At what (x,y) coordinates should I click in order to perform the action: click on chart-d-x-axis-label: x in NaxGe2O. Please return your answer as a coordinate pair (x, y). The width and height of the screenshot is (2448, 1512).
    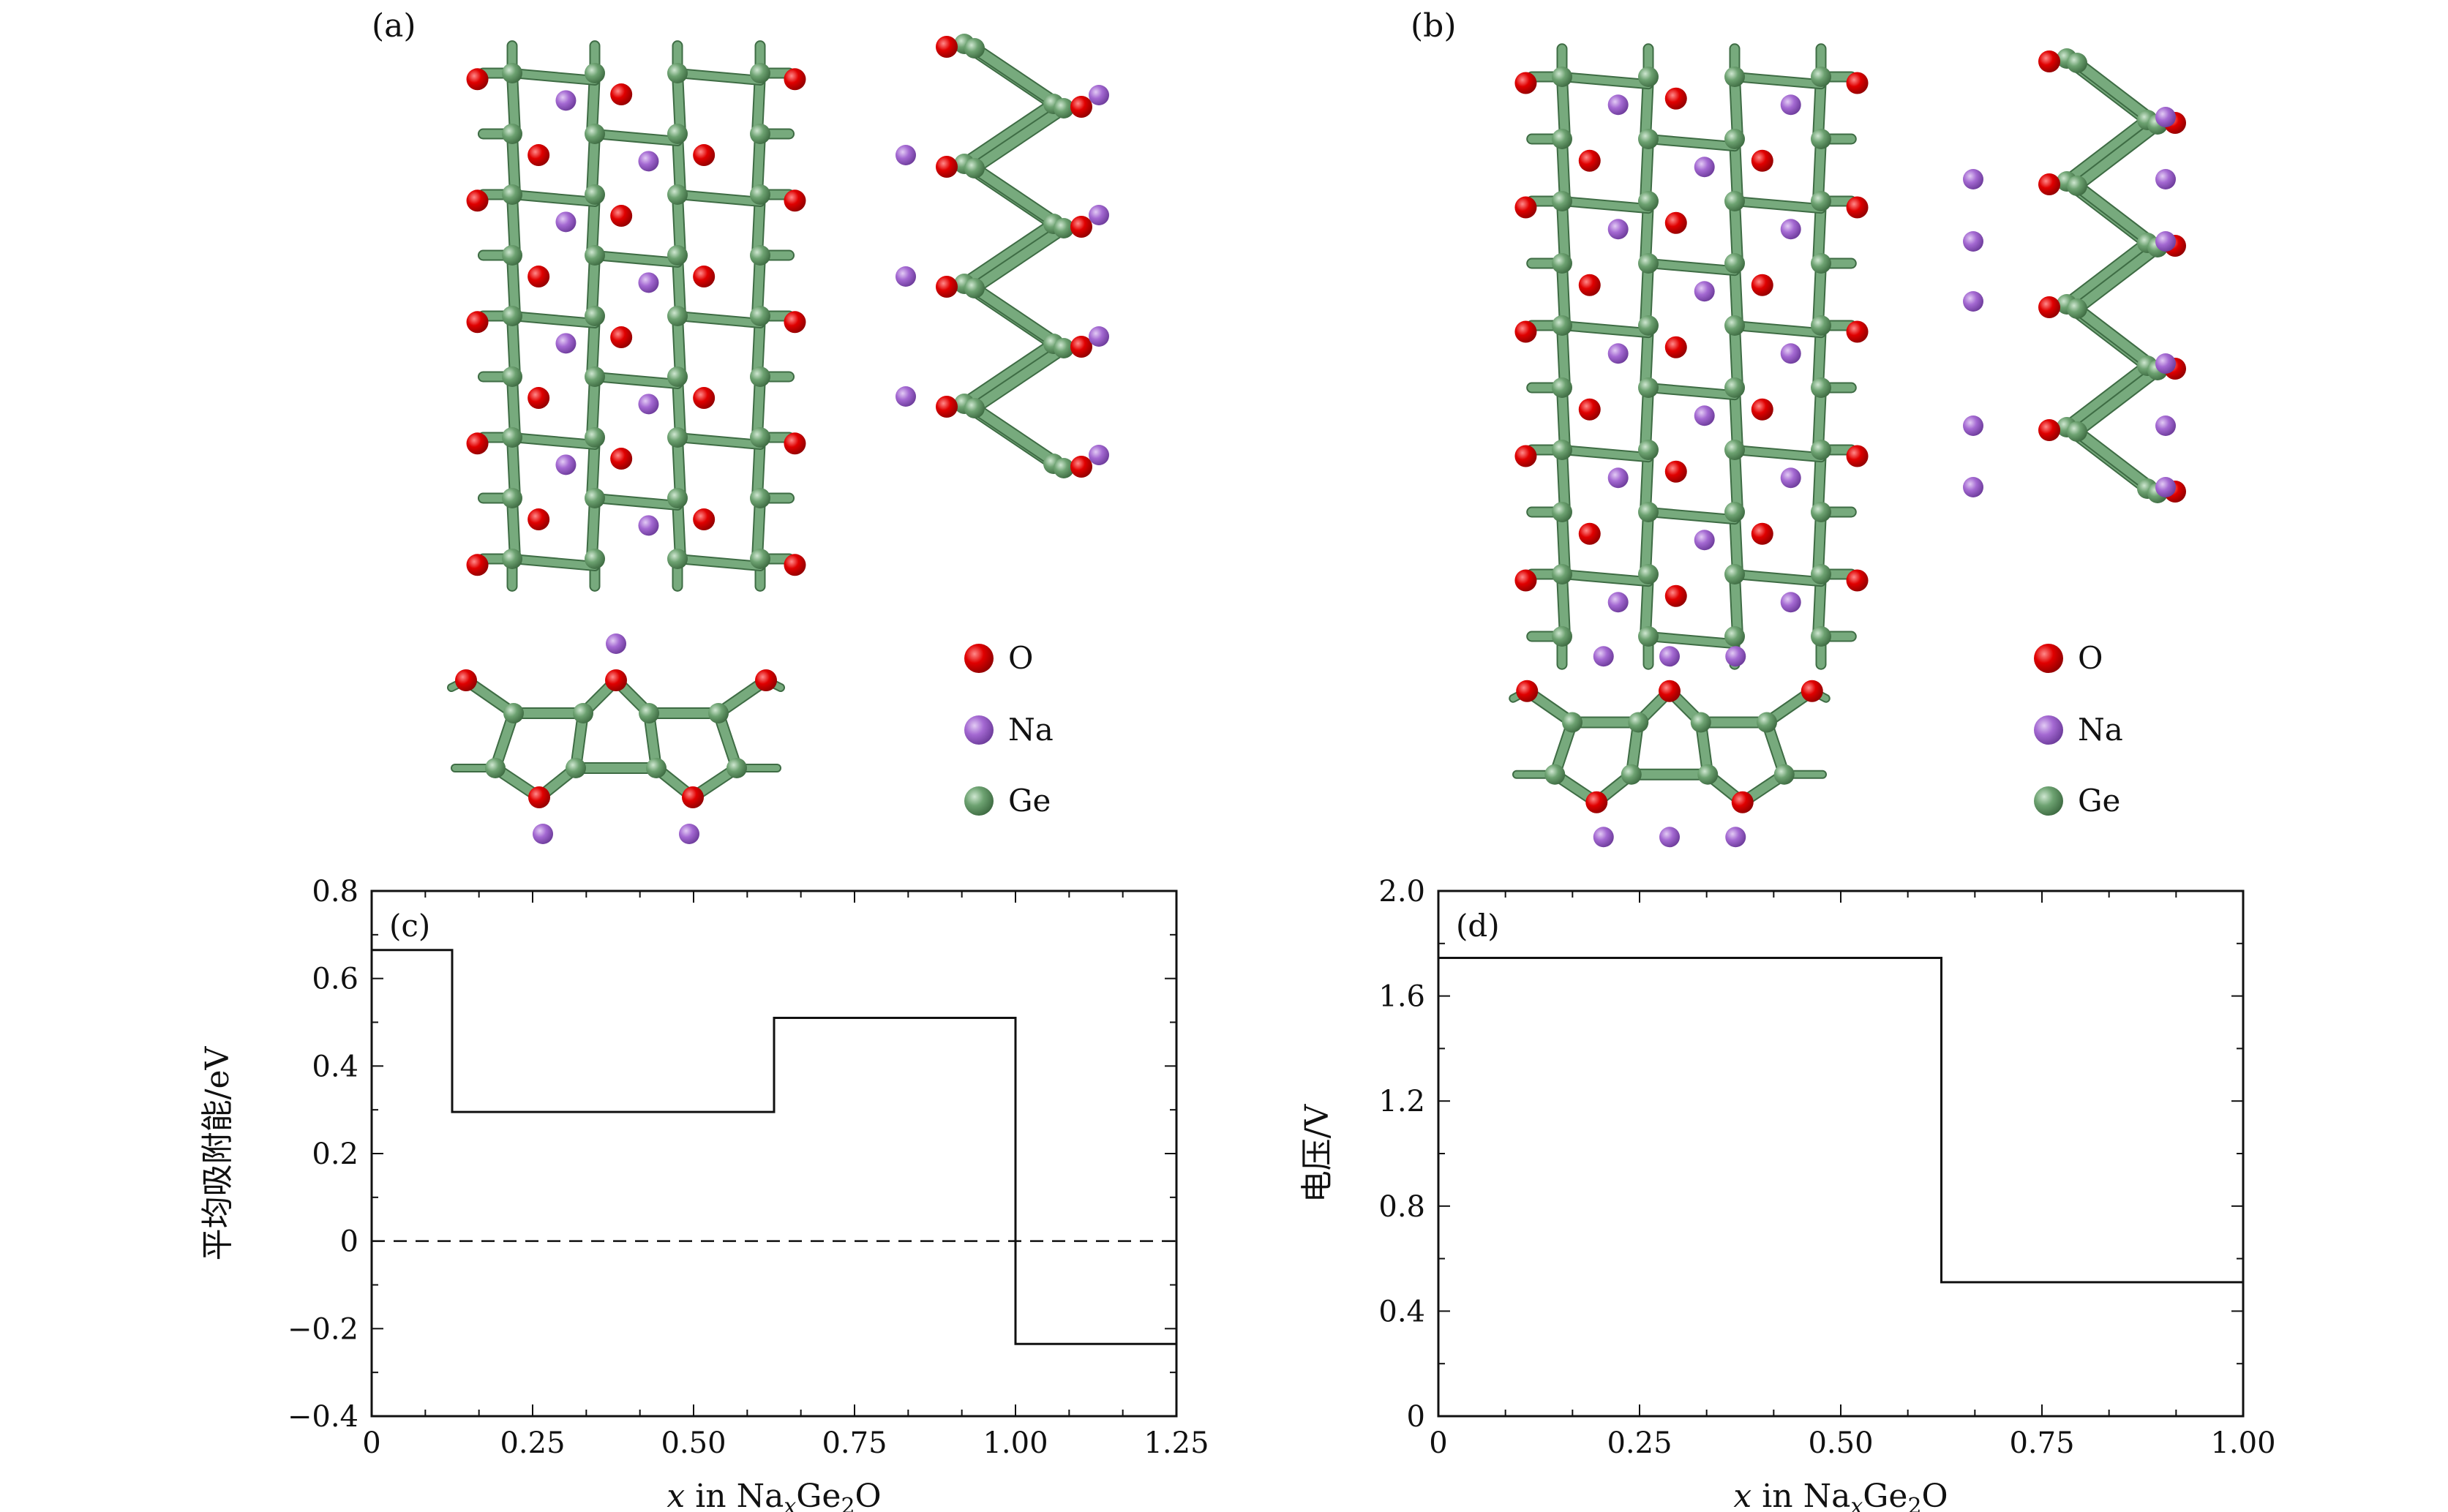
    Looking at the image, I should click on (1840, 1495).